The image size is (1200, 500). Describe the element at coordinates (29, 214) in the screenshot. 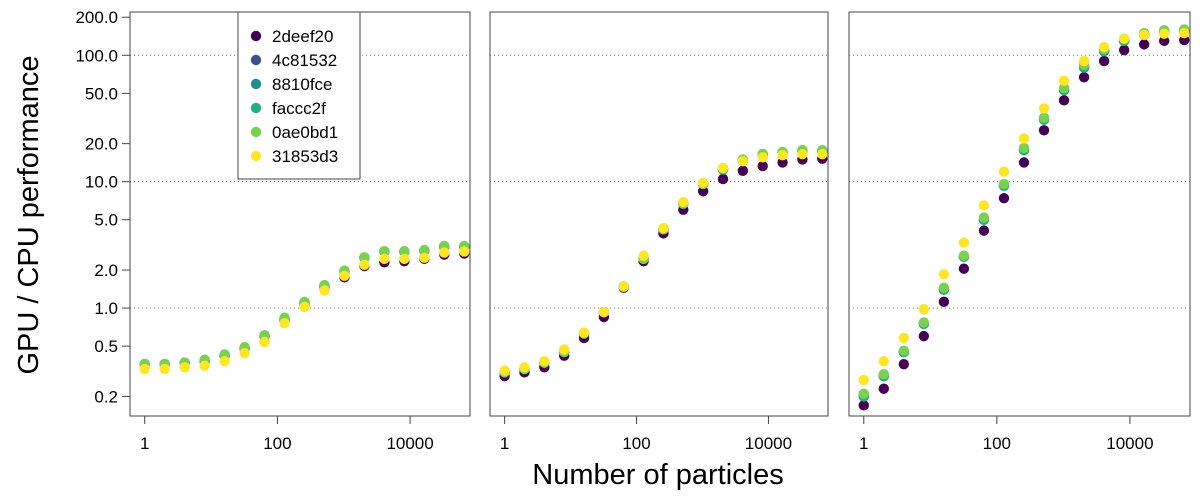

I see `y-axis-title: GPU / CPU performance` at that location.